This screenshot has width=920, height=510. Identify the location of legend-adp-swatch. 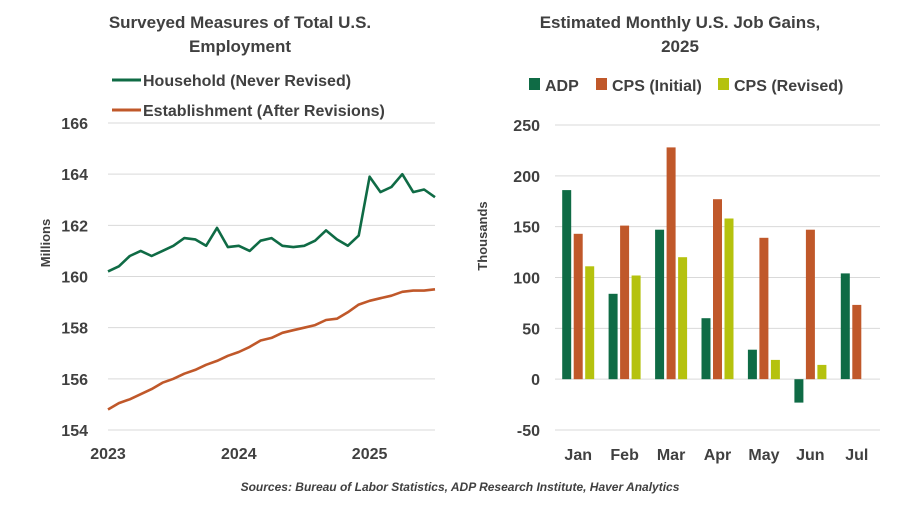
(534, 84).